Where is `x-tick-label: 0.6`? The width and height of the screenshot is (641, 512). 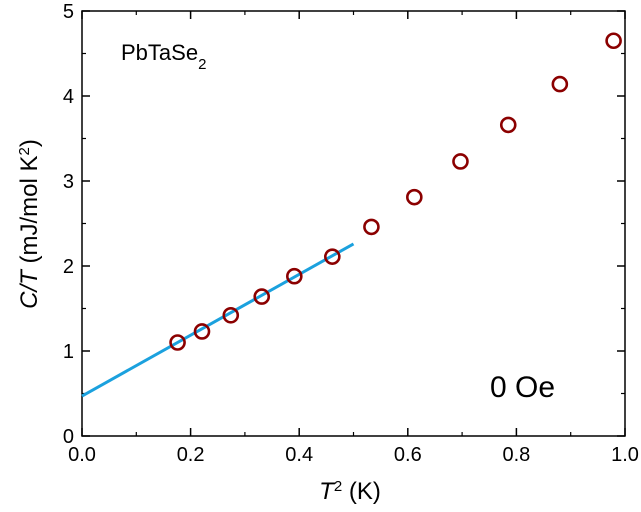 x-tick-label: 0.6 is located at coordinates (408, 455).